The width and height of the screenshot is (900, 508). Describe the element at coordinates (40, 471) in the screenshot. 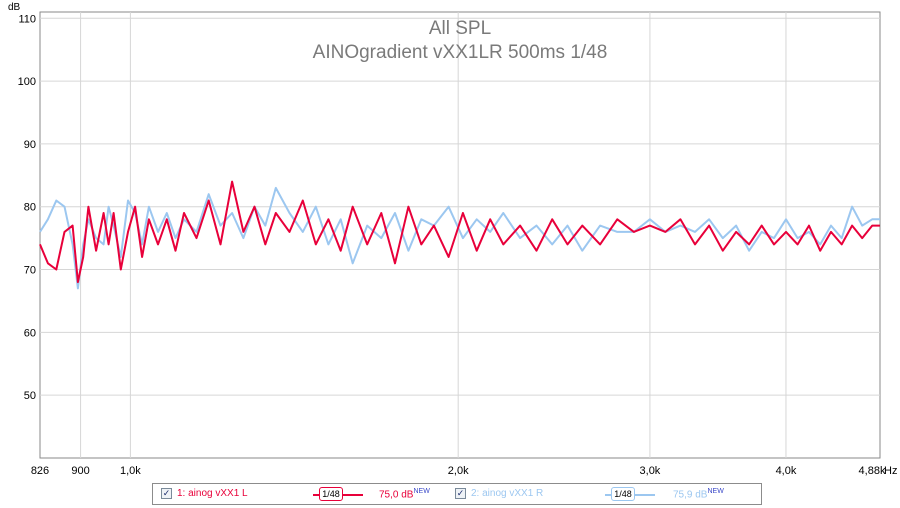

I see `x-tick-label: 826` at that location.